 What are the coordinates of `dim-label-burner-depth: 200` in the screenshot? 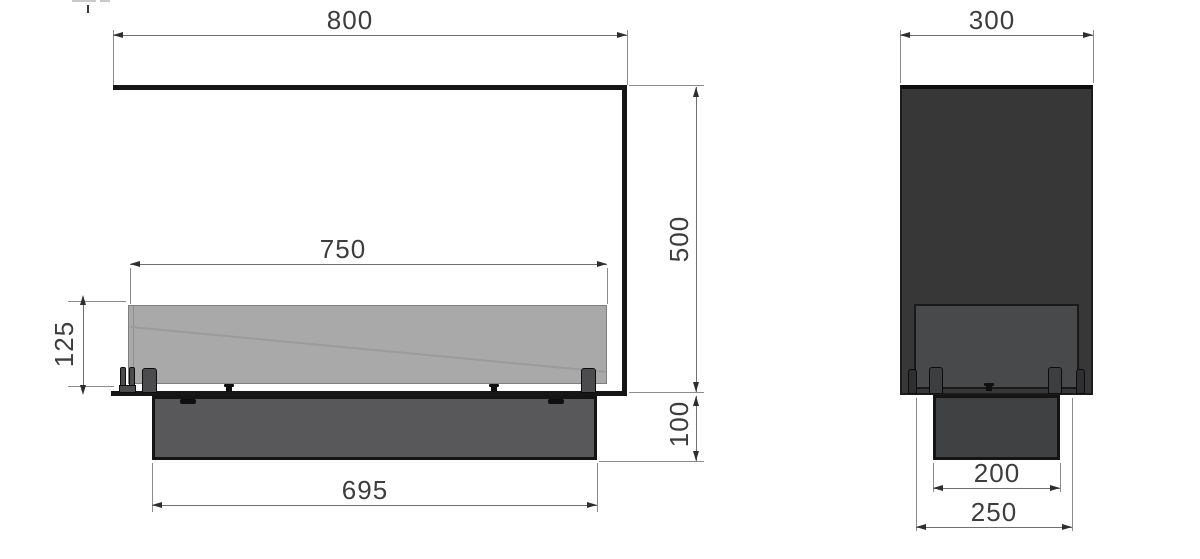 It's located at (997, 473).